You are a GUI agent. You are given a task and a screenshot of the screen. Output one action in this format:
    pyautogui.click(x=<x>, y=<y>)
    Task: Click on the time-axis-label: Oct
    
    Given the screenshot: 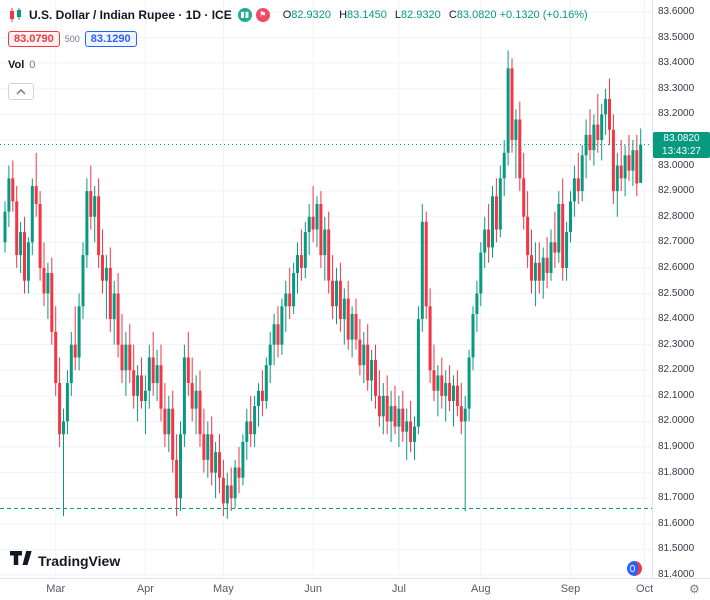 What is the action you would take?
    pyautogui.click(x=645, y=589)
    